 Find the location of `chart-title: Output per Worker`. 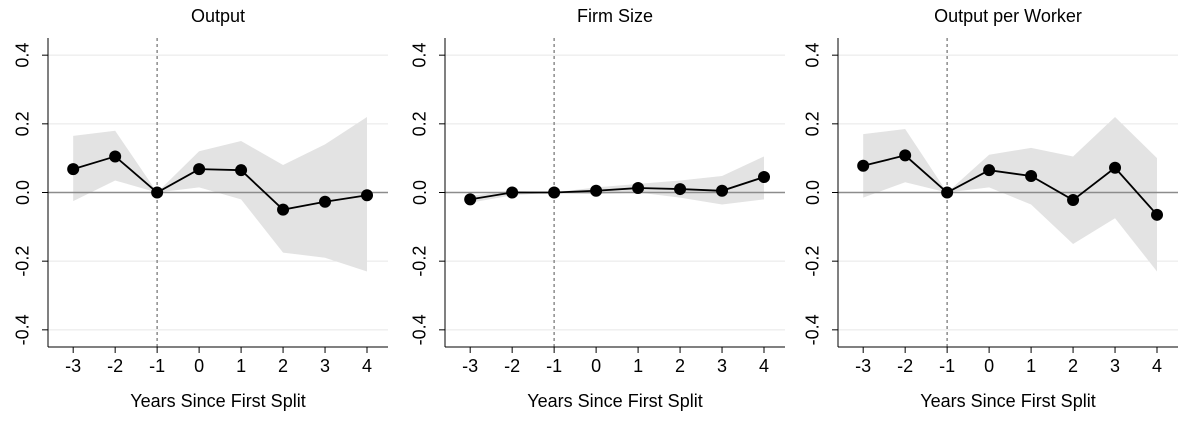

chart-title: Output per Worker is located at coordinates (1008, 16).